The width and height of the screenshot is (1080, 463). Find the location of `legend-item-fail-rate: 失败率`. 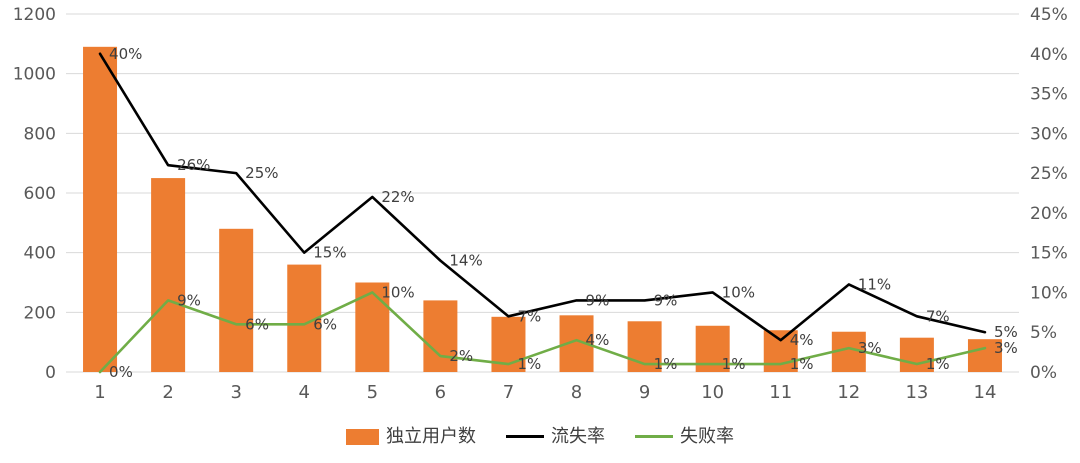

legend-item-fail-rate: 失败率 is located at coordinates (684, 436).